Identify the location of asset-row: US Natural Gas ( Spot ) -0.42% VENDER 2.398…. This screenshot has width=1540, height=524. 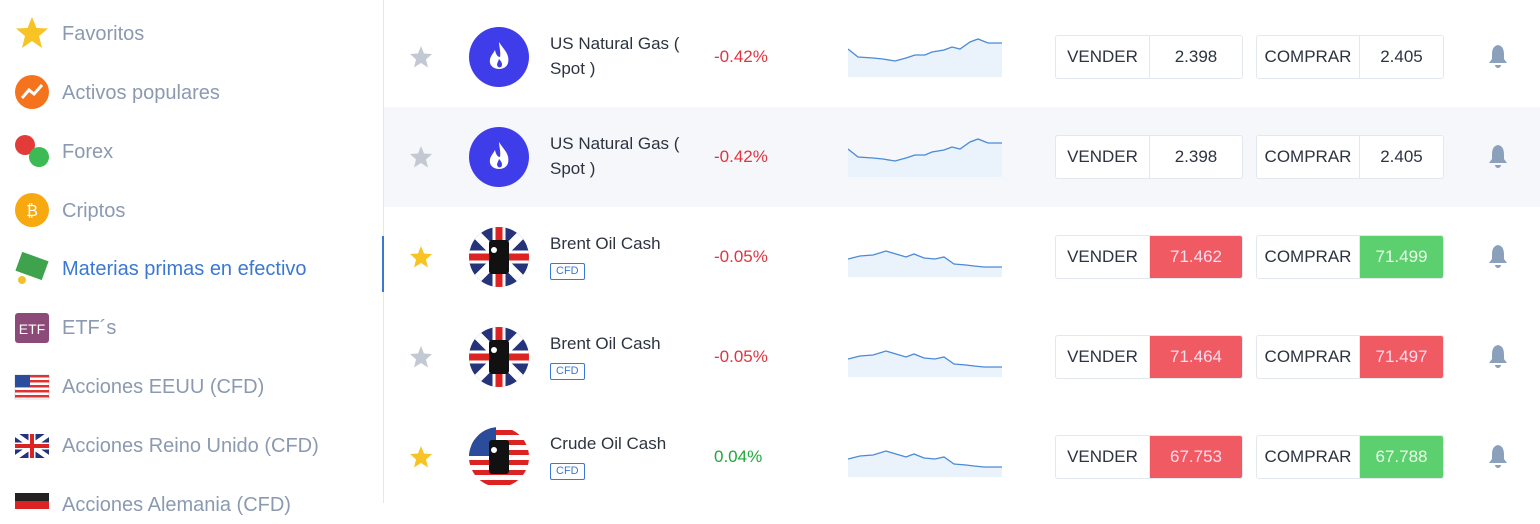
(962, 157).